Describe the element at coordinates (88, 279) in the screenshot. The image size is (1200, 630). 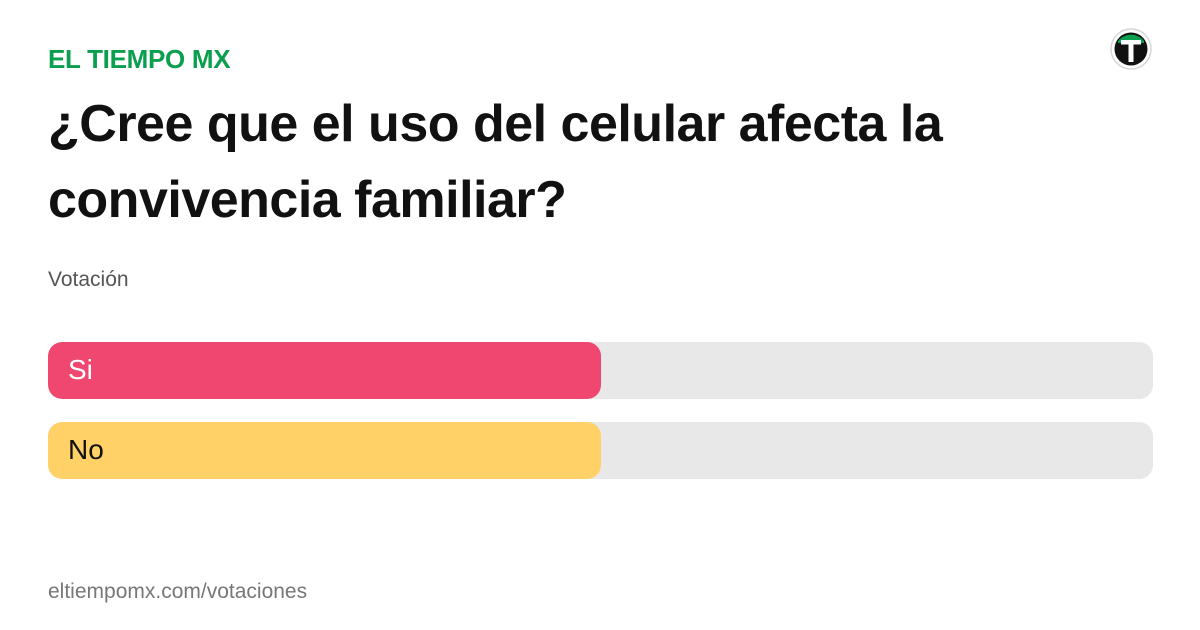
I see `poll-type-label: Votación` at that location.